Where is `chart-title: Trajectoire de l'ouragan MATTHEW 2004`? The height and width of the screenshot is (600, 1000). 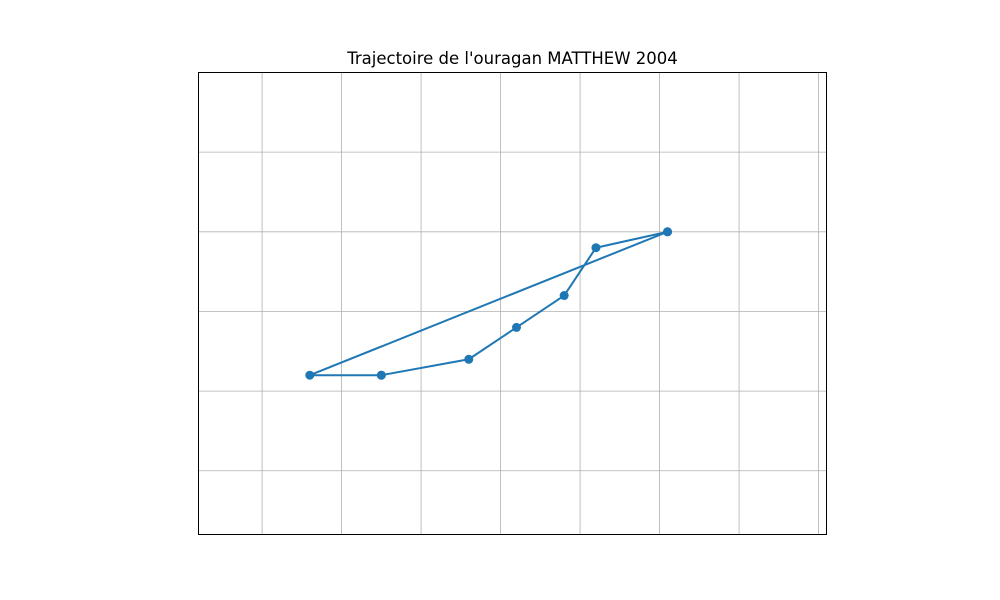
chart-title: Trajectoire de l'ouragan MATTHEW 2004 is located at coordinates (512, 58).